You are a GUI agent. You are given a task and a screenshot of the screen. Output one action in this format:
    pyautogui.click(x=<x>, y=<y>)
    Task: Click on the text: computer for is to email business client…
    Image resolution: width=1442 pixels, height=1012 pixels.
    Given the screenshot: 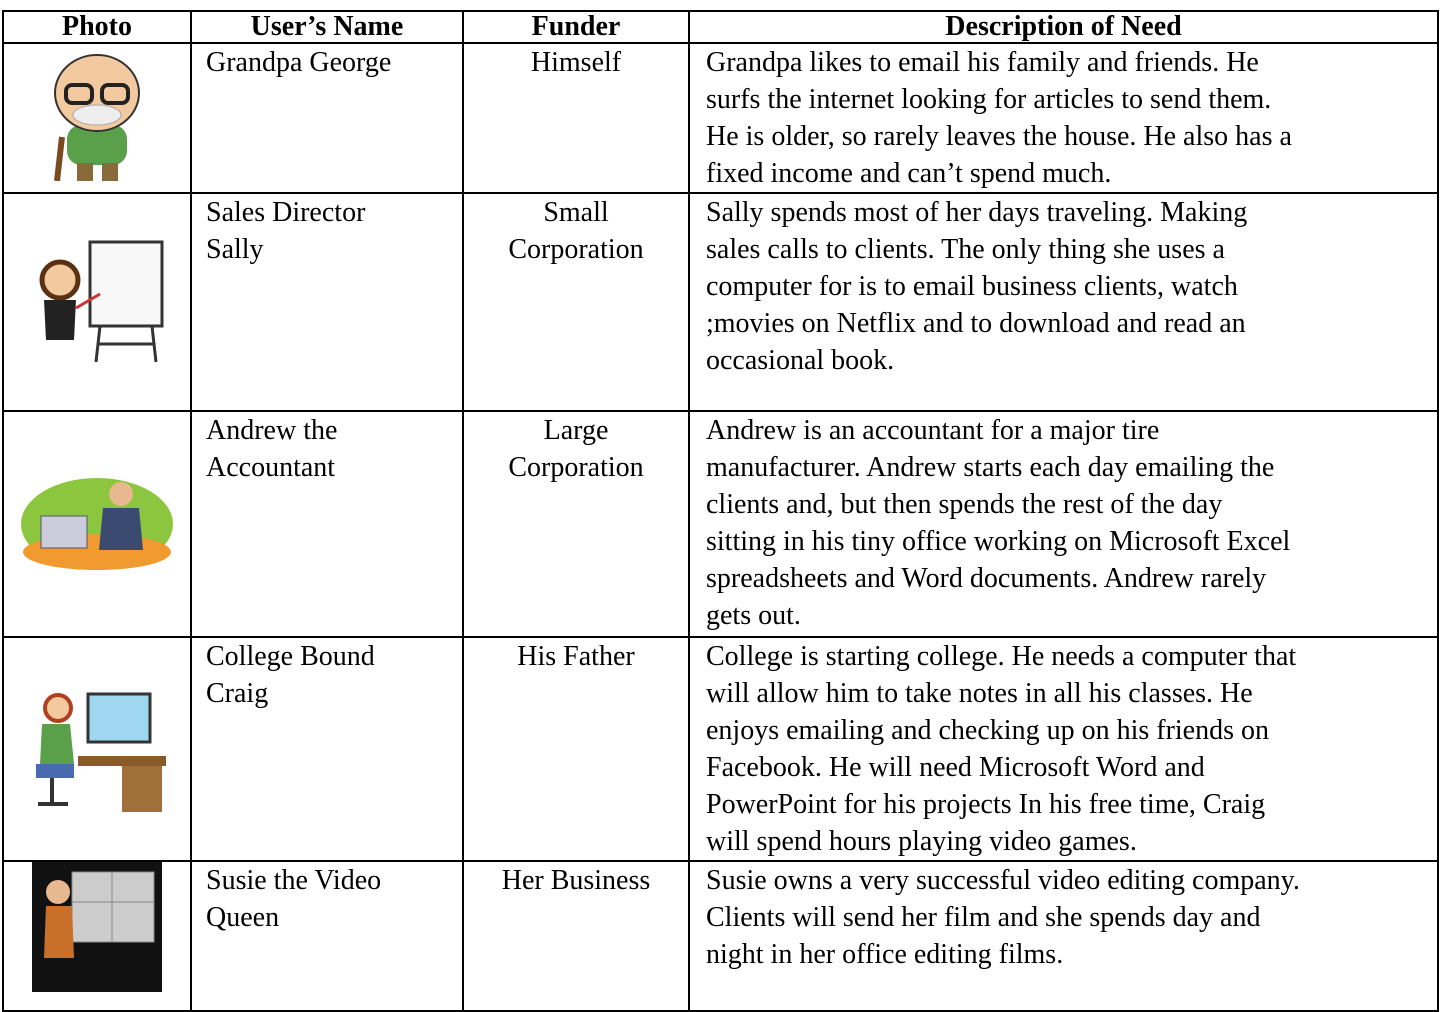 What is the action you would take?
    pyautogui.click(x=972, y=286)
    